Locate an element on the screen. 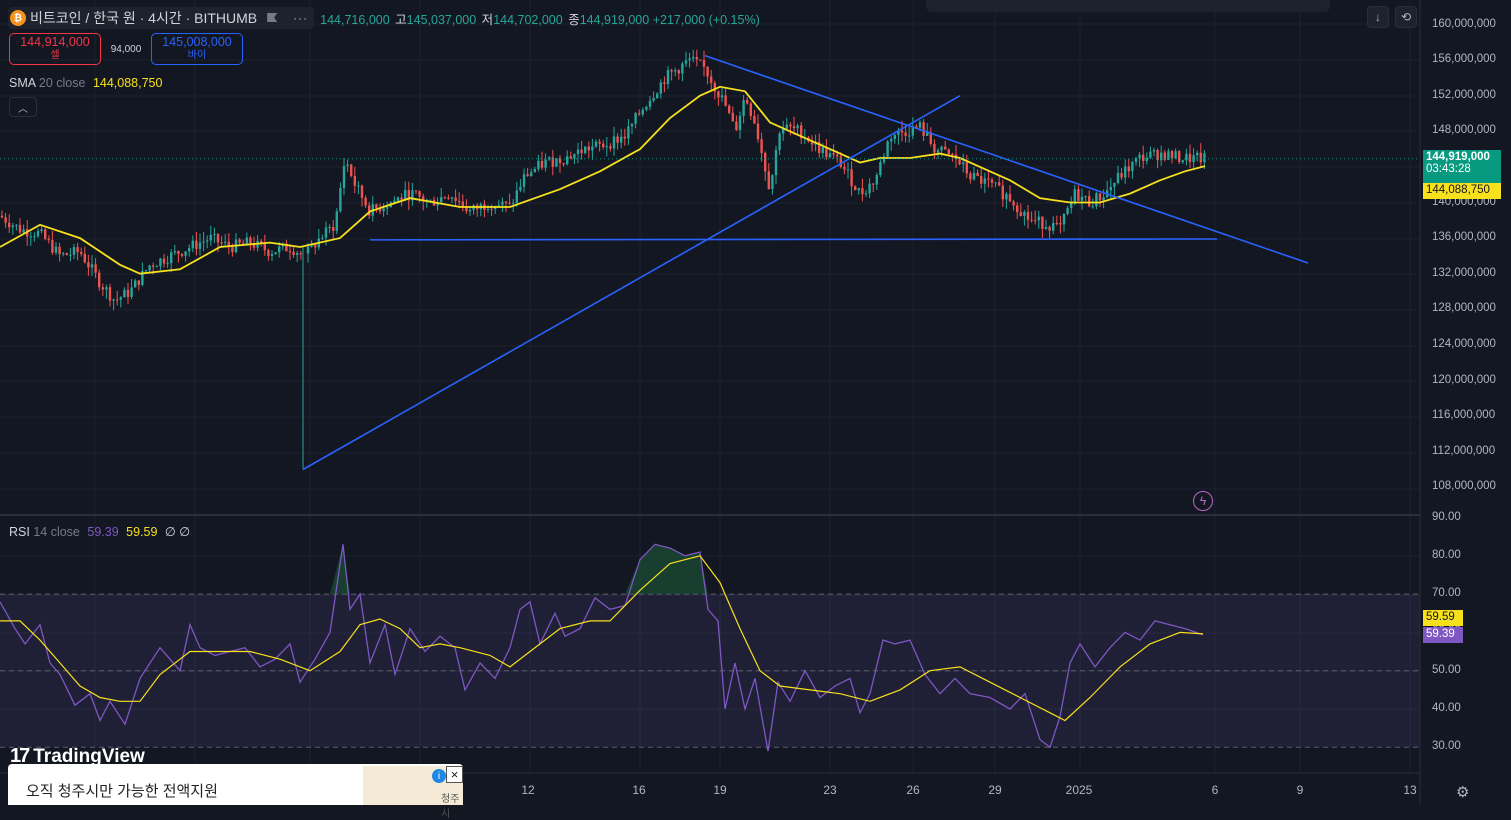 This screenshot has width=1511, height=820. ad-close-icon: × is located at coordinates (454, 774).